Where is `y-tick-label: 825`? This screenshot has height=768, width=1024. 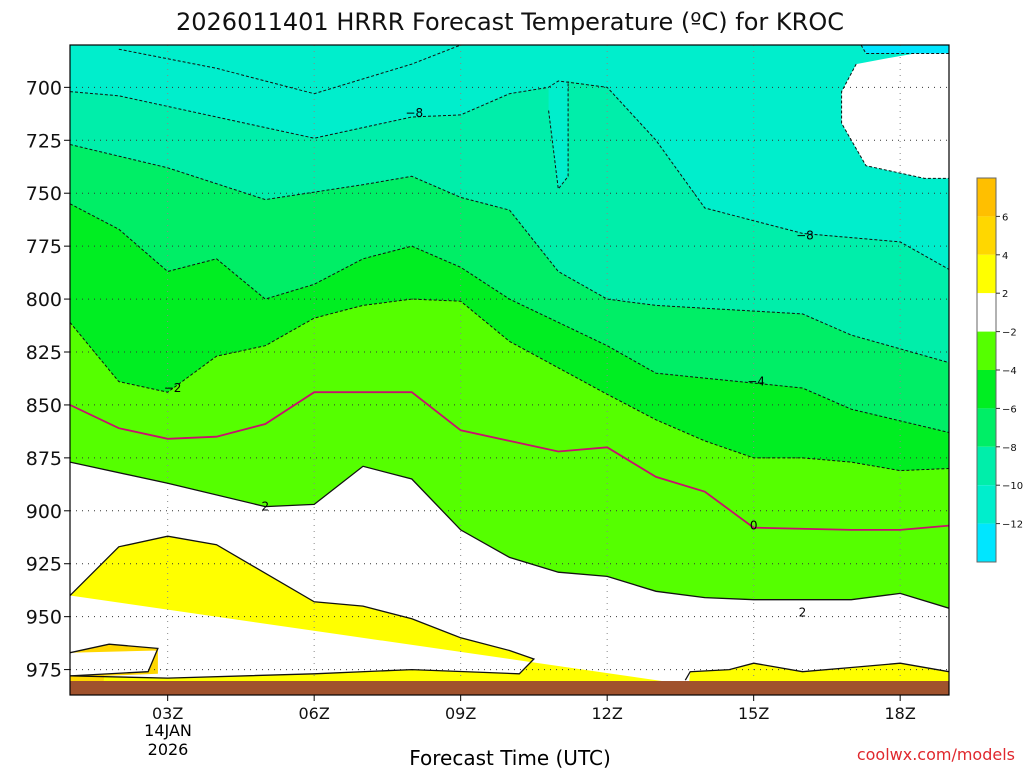
y-tick-label: 825 is located at coordinates (44, 353).